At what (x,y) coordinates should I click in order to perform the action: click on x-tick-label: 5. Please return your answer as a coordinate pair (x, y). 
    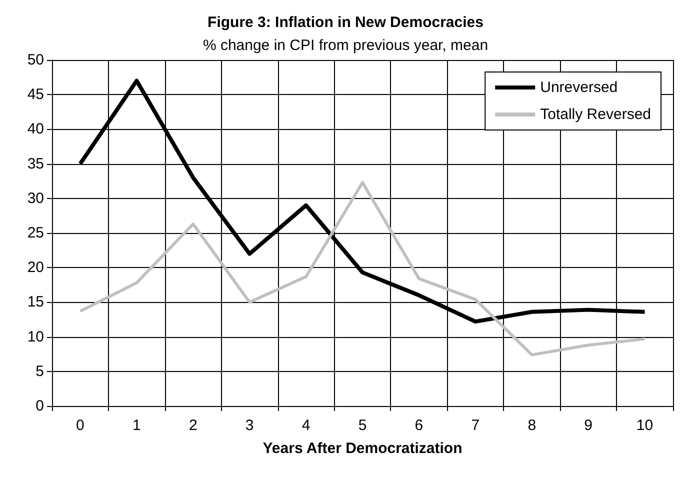
    Looking at the image, I should click on (362, 425).